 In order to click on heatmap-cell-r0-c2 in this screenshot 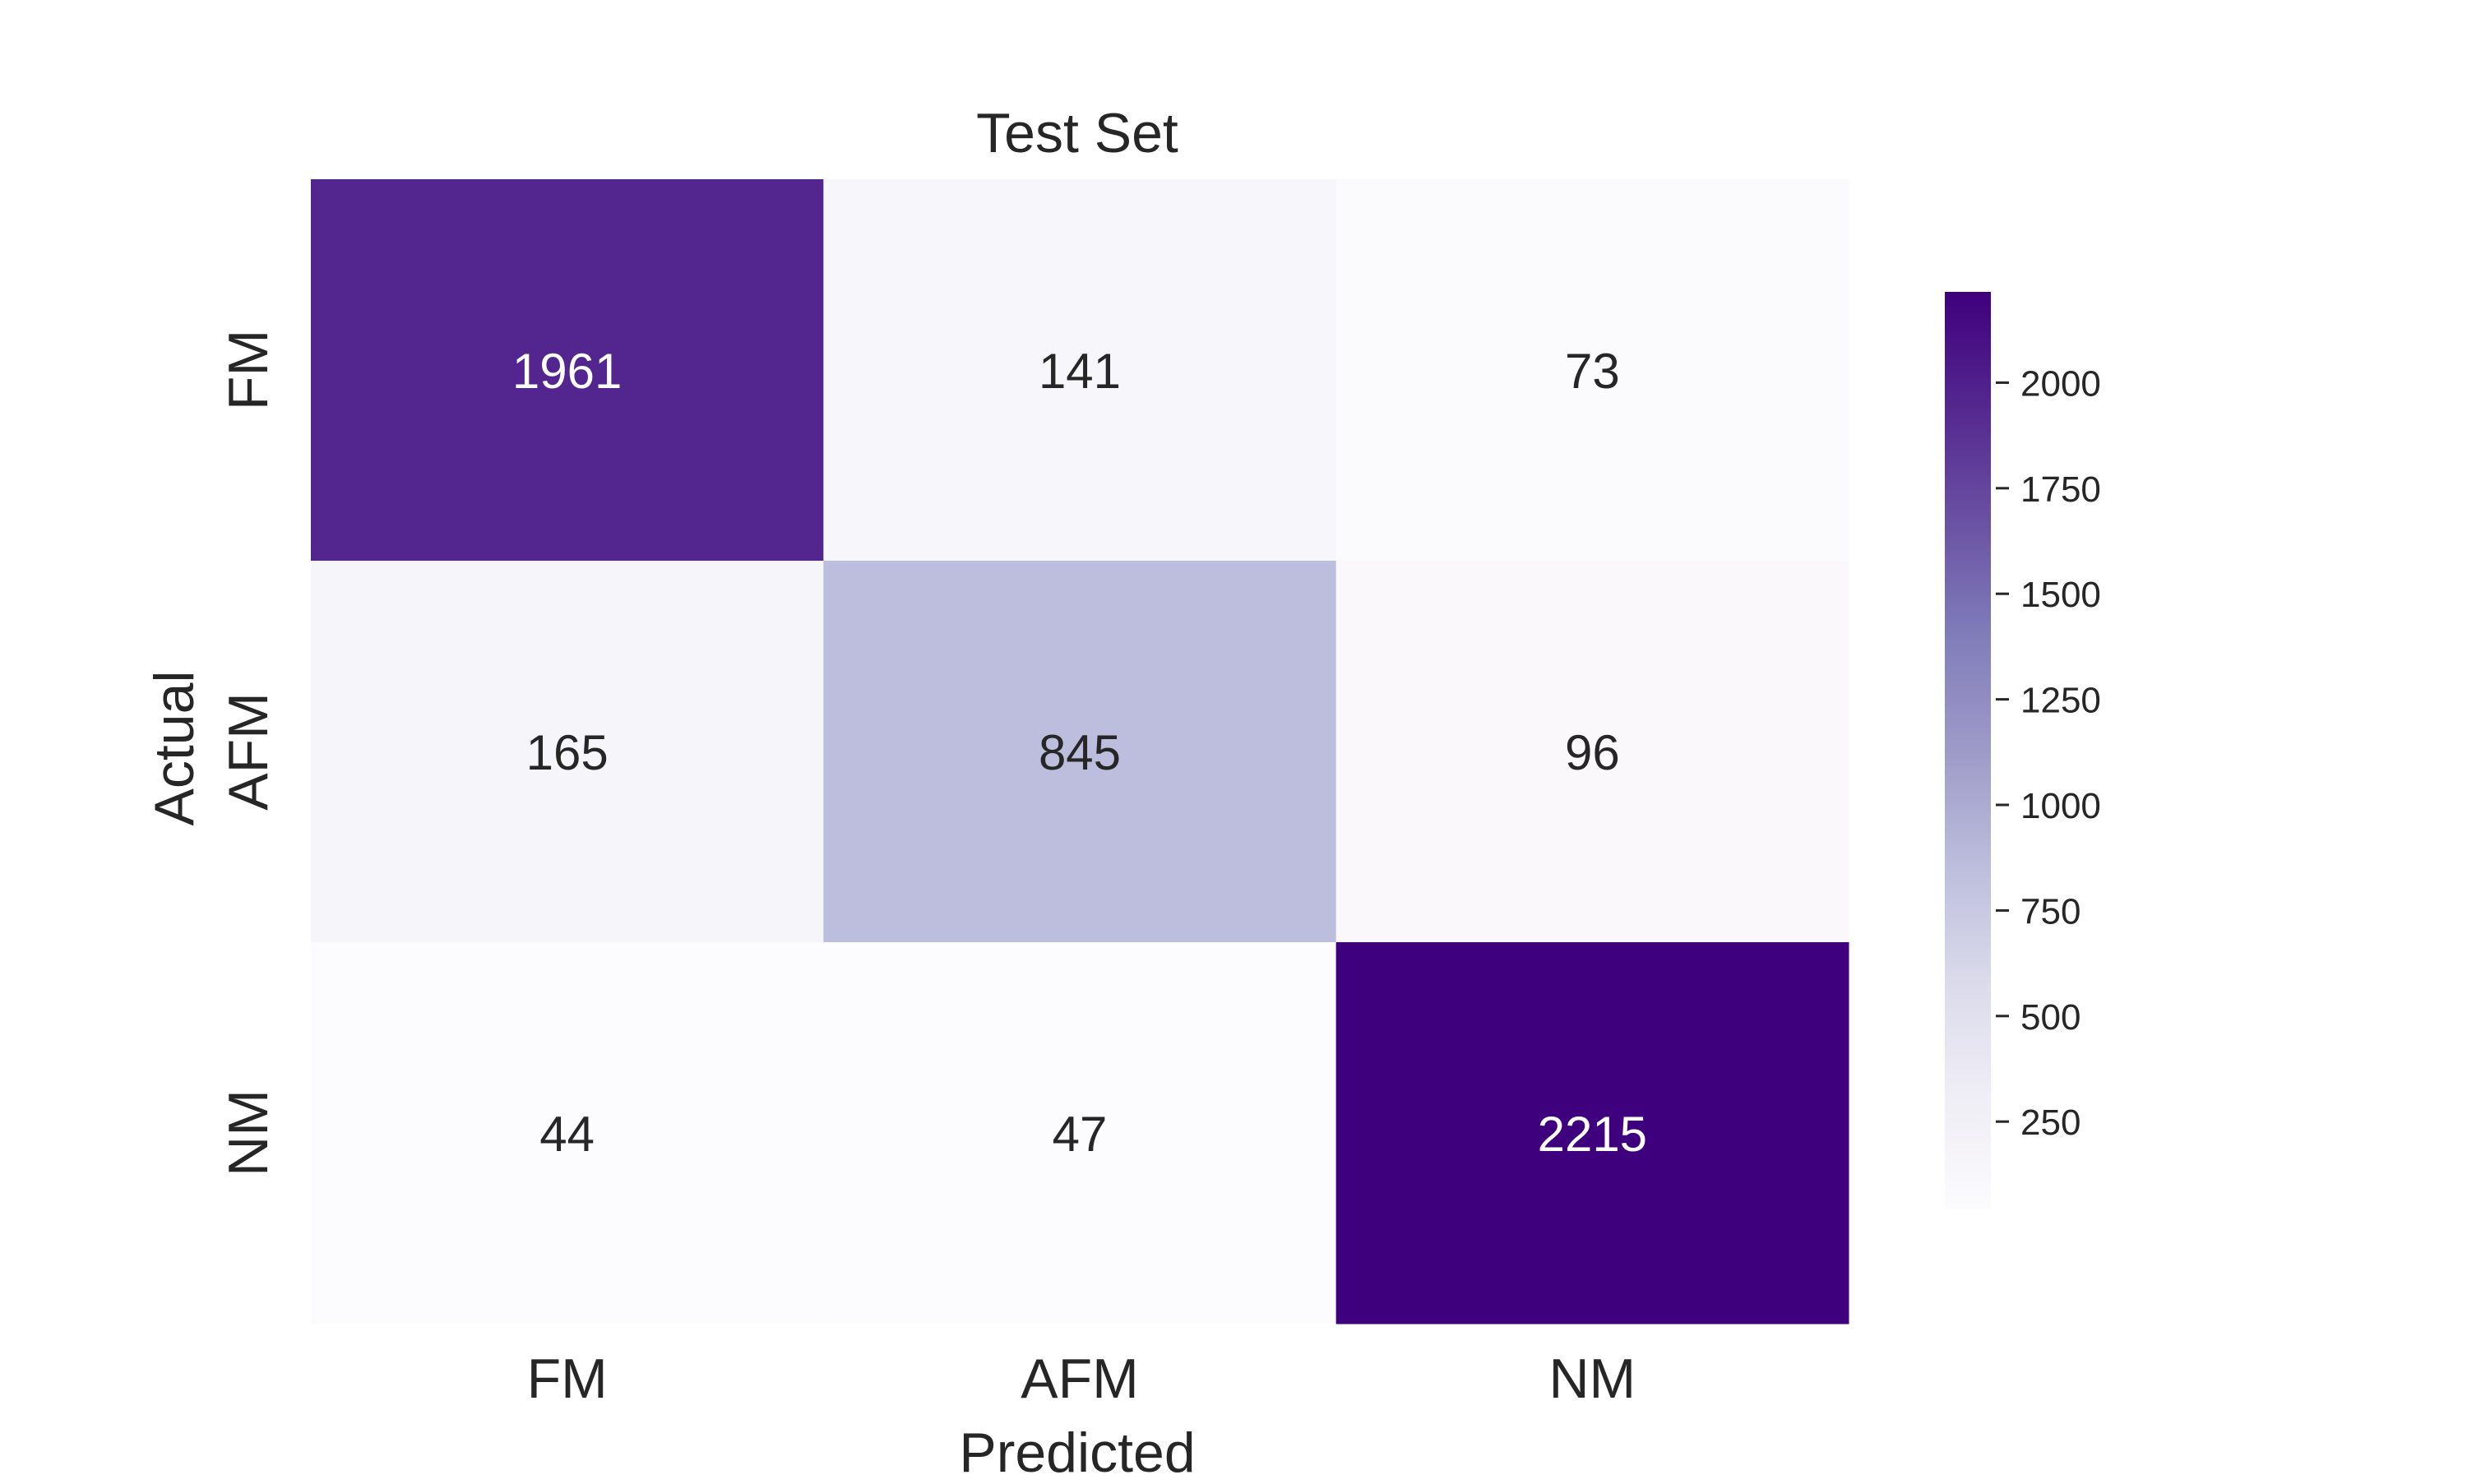, I will do `click(1592, 370)`.